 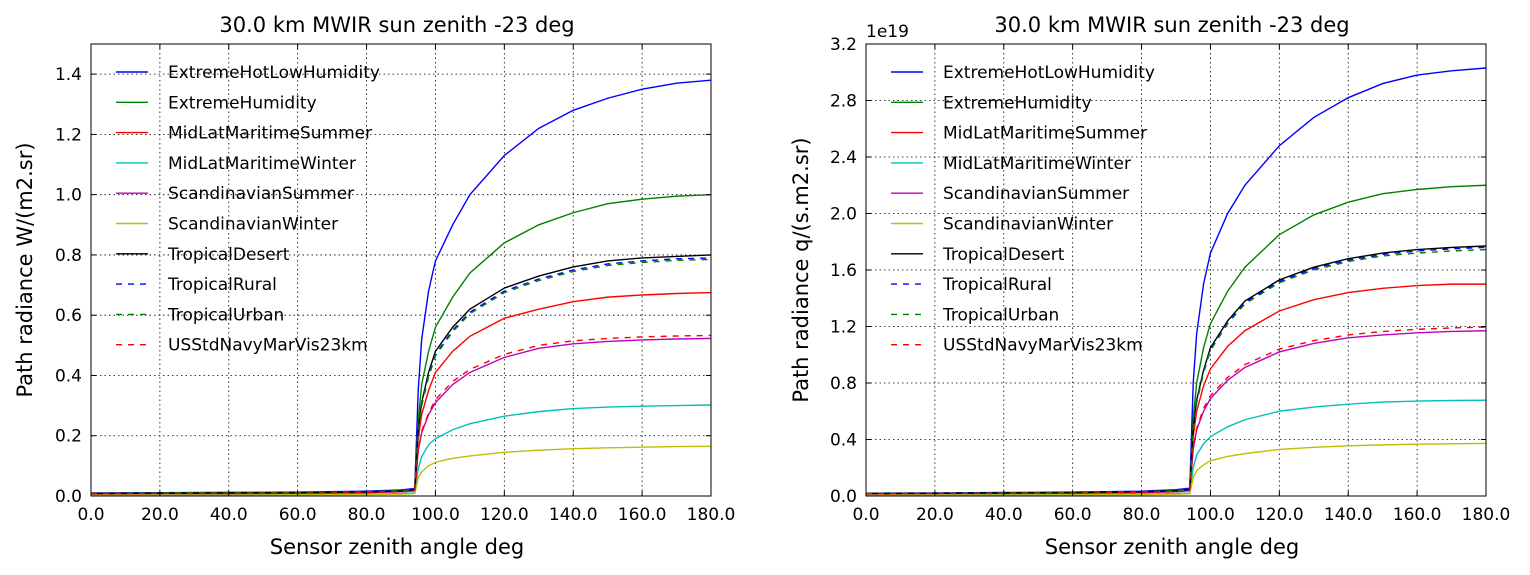 I want to click on y-tick-label: 1.0, so click(x=68, y=196).